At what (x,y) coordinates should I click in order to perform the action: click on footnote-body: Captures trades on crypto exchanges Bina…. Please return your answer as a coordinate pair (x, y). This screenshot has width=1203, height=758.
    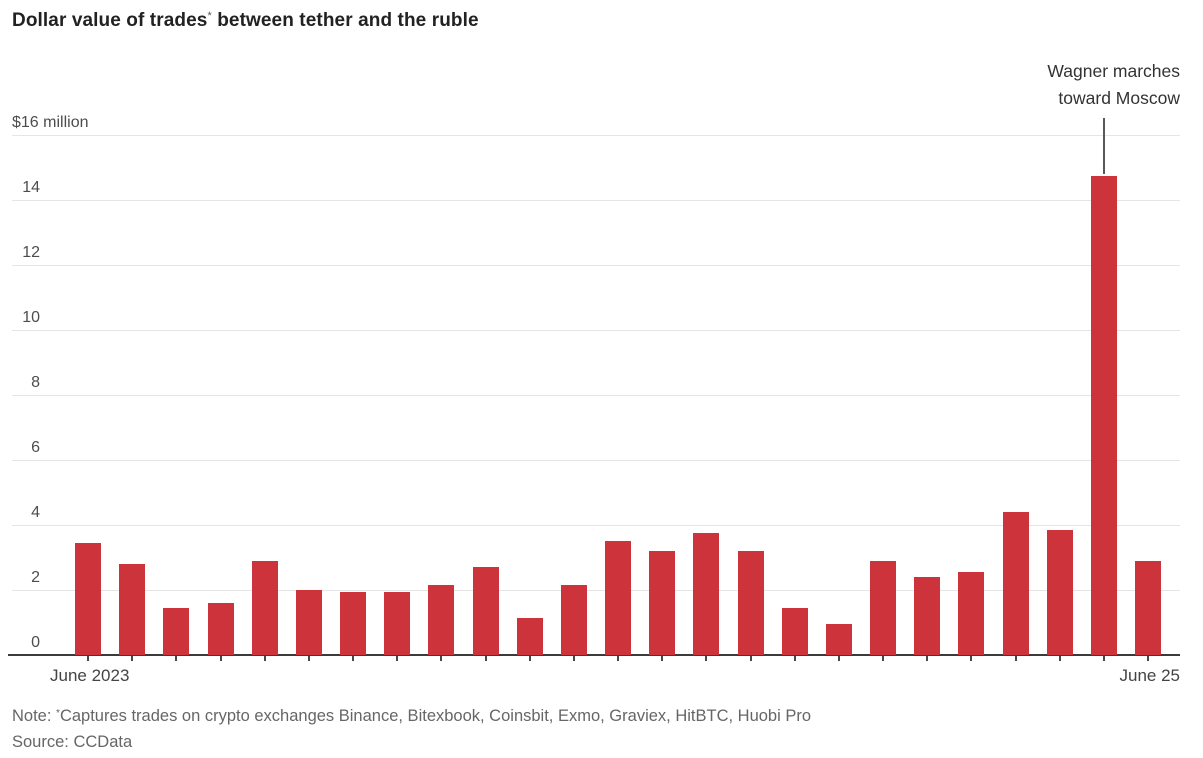
    Looking at the image, I should click on (435, 716).